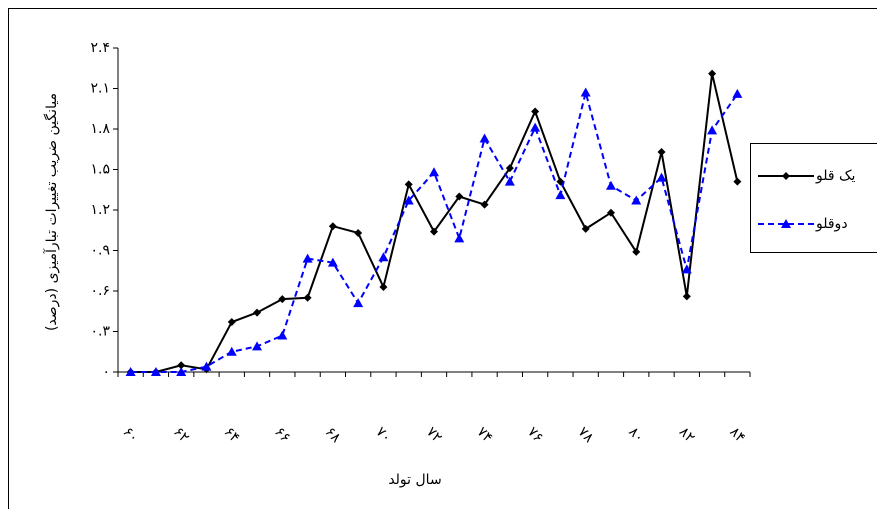  What do you see at coordinates (232, 435) in the screenshot?
I see `x-tick-label: ۶۴` at bounding box center [232, 435].